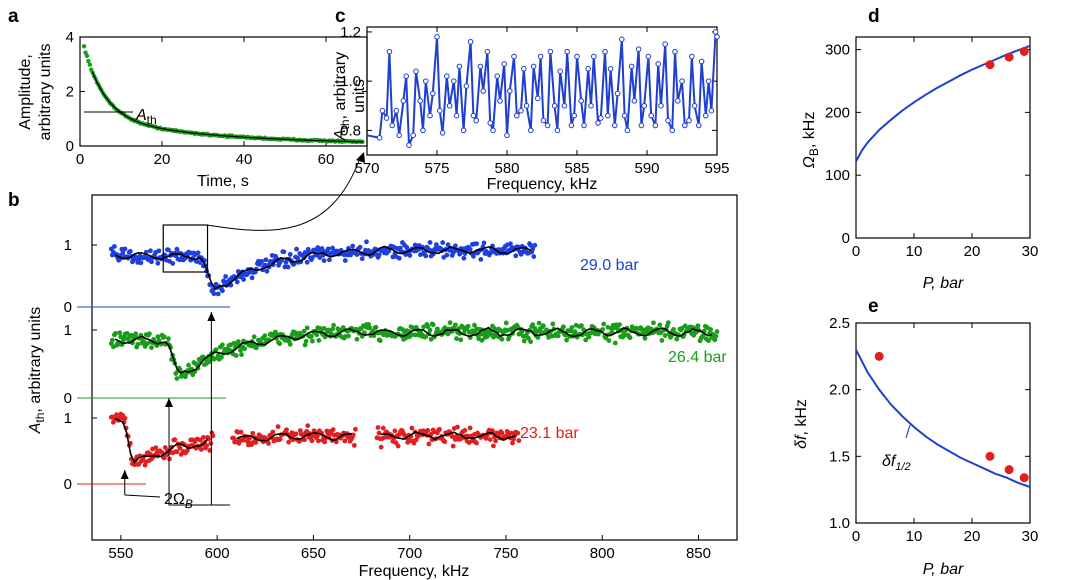 This screenshot has height=580, width=1077. Describe the element at coordinates (943, 569) in the screenshot. I see `panel-e-xlabel: P, bar` at that location.